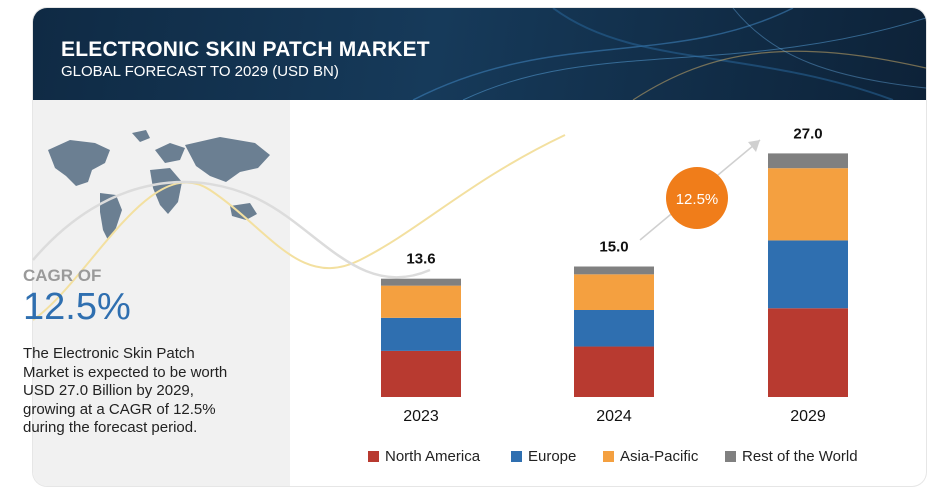 Image resolution: width=939 pixels, height=490 pixels. Describe the element at coordinates (754, 146) in the screenshot. I see `growth-arrow-head` at that location.